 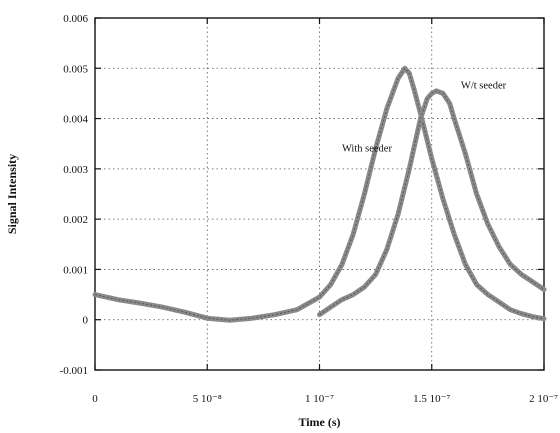 I want to click on y-tick-label: 0.006, so click(x=75, y=19).